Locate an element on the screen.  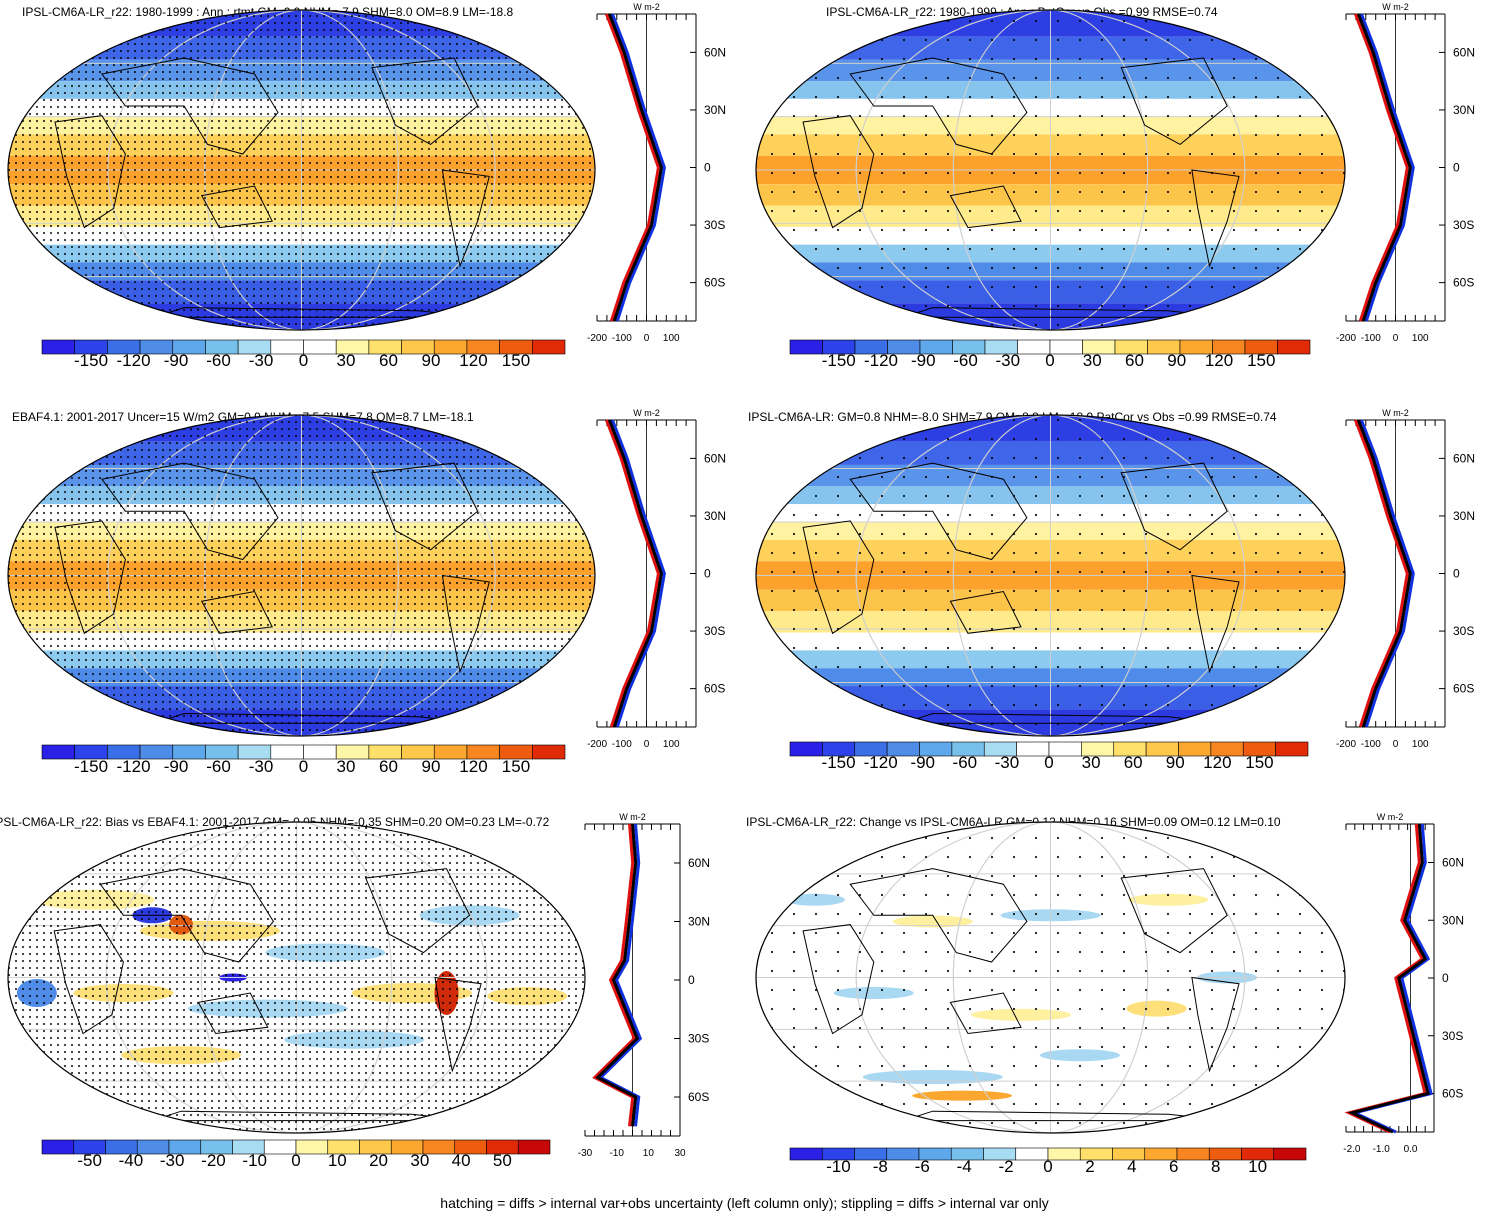
profile-x-tick-label: -1.0 is located at coordinates (1382, 1149).